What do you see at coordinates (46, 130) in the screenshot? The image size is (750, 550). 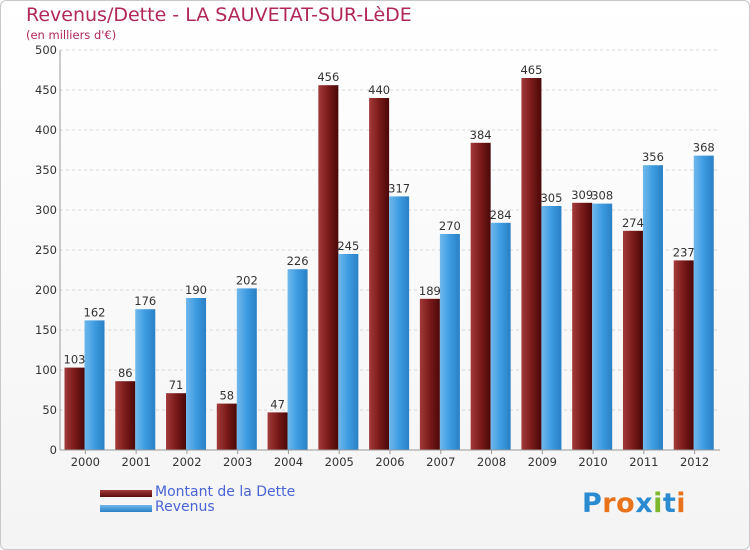 I see `y-tick-label: 400` at bounding box center [46, 130].